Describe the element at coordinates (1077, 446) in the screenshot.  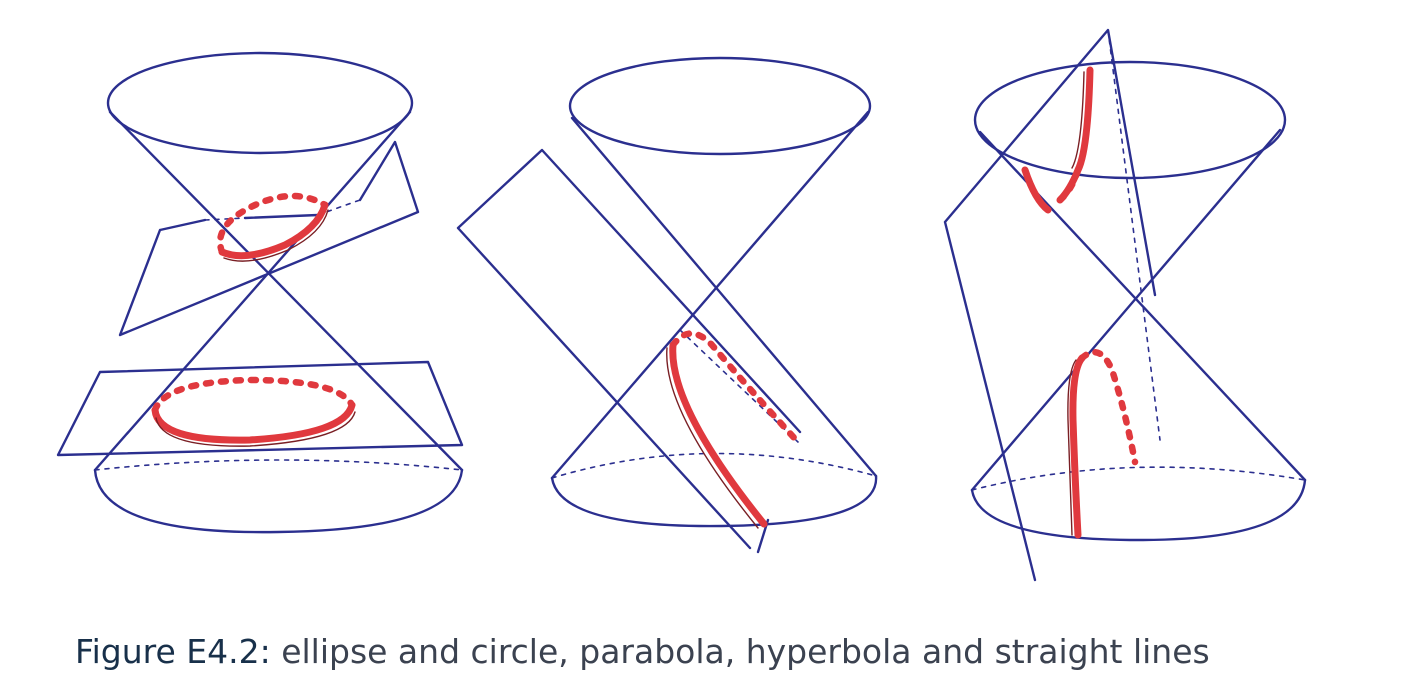
I see `hyperbola-lower-branch` at that location.